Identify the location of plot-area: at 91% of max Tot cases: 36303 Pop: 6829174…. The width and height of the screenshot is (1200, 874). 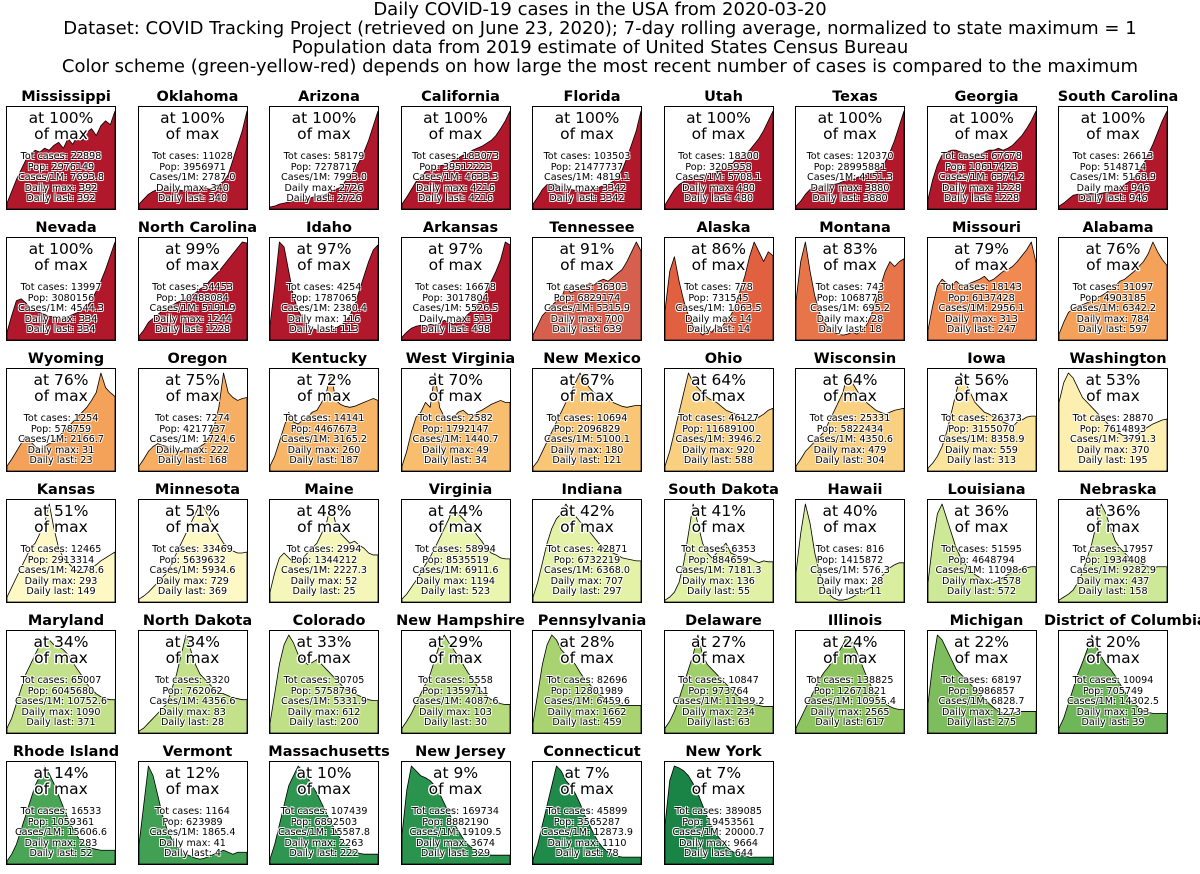
(587, 289).